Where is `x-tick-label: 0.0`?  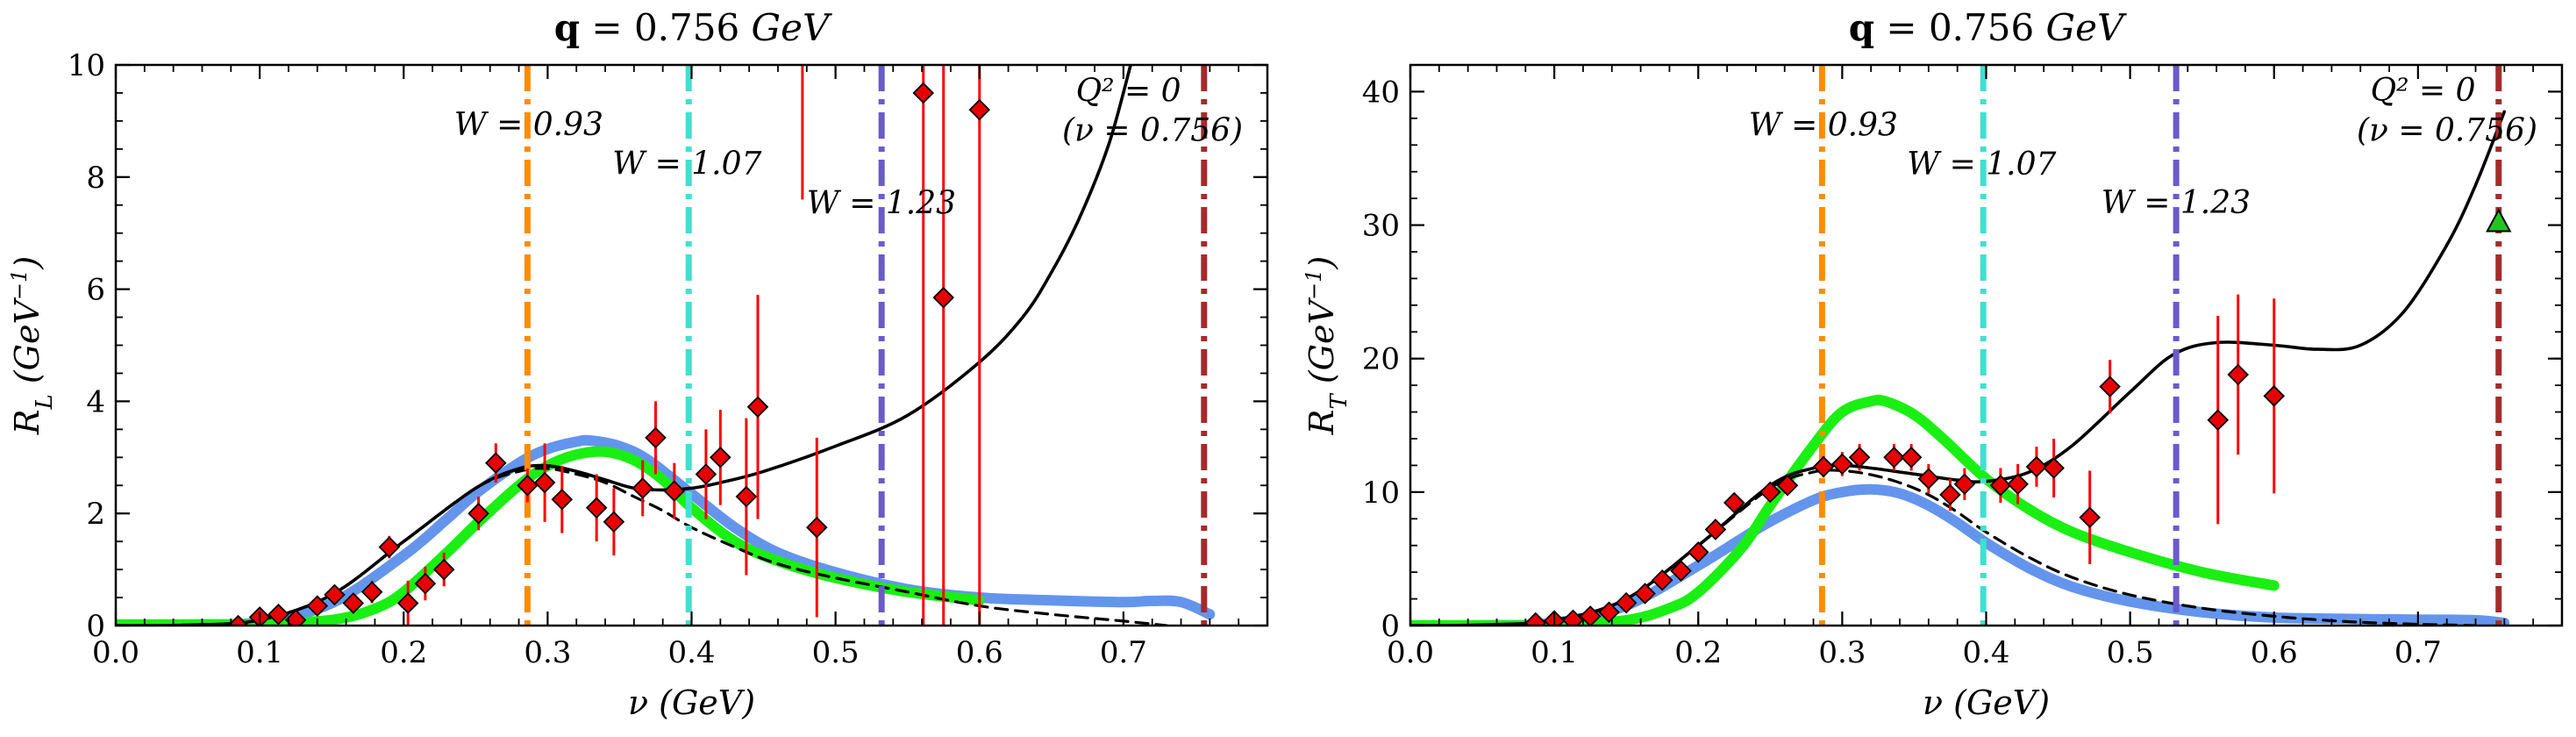 x-tick-label: 0.0 is located at coordinates (116, 652).